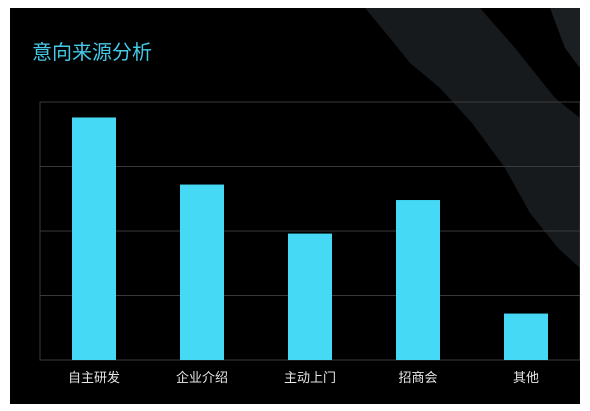 The width and height of the screenshot is (590, 411). Describe the element at coordinates (417, 378) in the screenshot. I see `x-tick-label: 招商会` at that location.